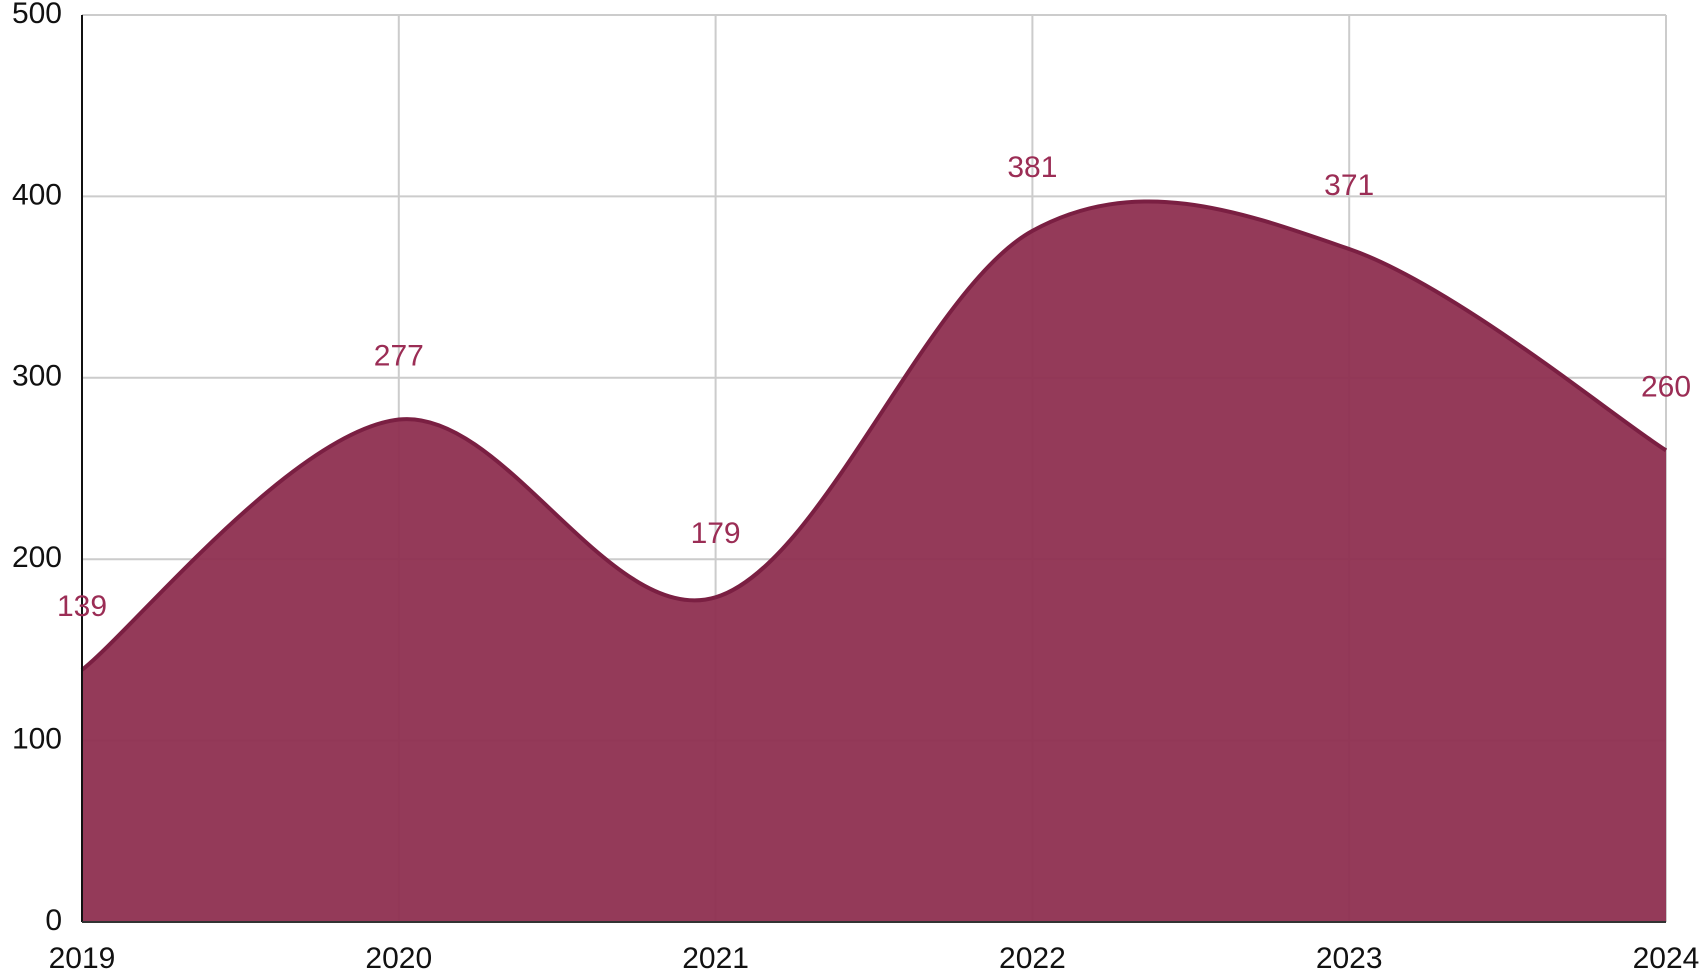 The image size is (1706, 978). Describe the element at coordinates (1666, 386) in the screenshot. I see `data-label: 260` at that location.